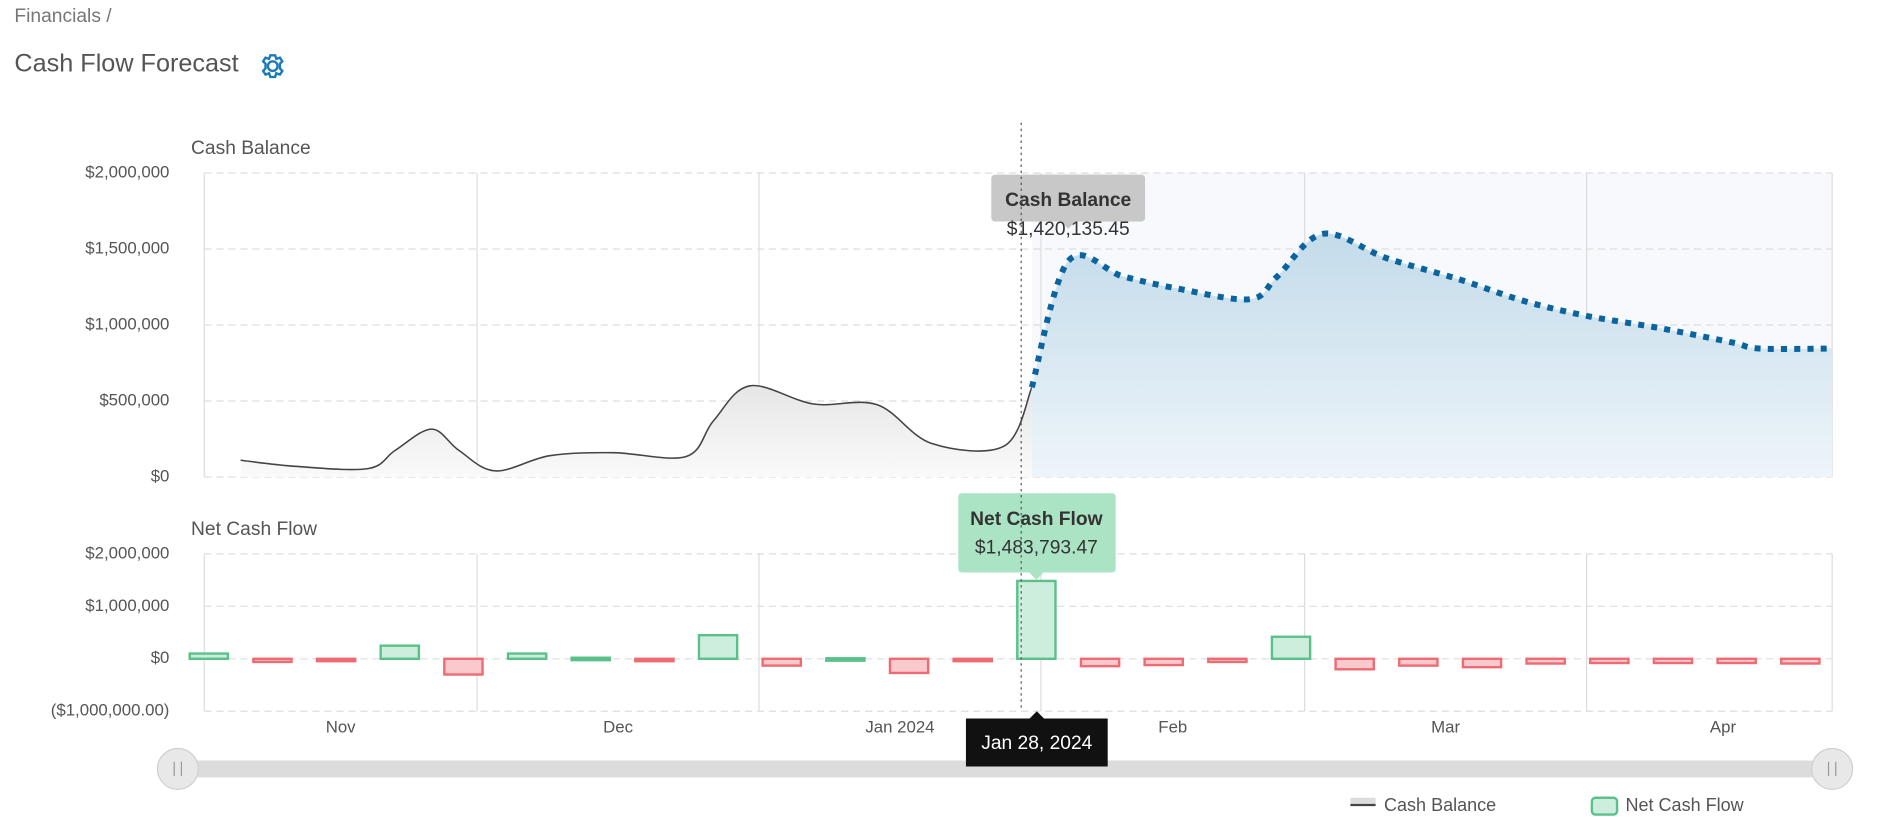 The width and height of the screenshot is (1879, 817). Describe the element at coordinates (1430, 309) in the screenshot. I see `forecast-line` at that location.